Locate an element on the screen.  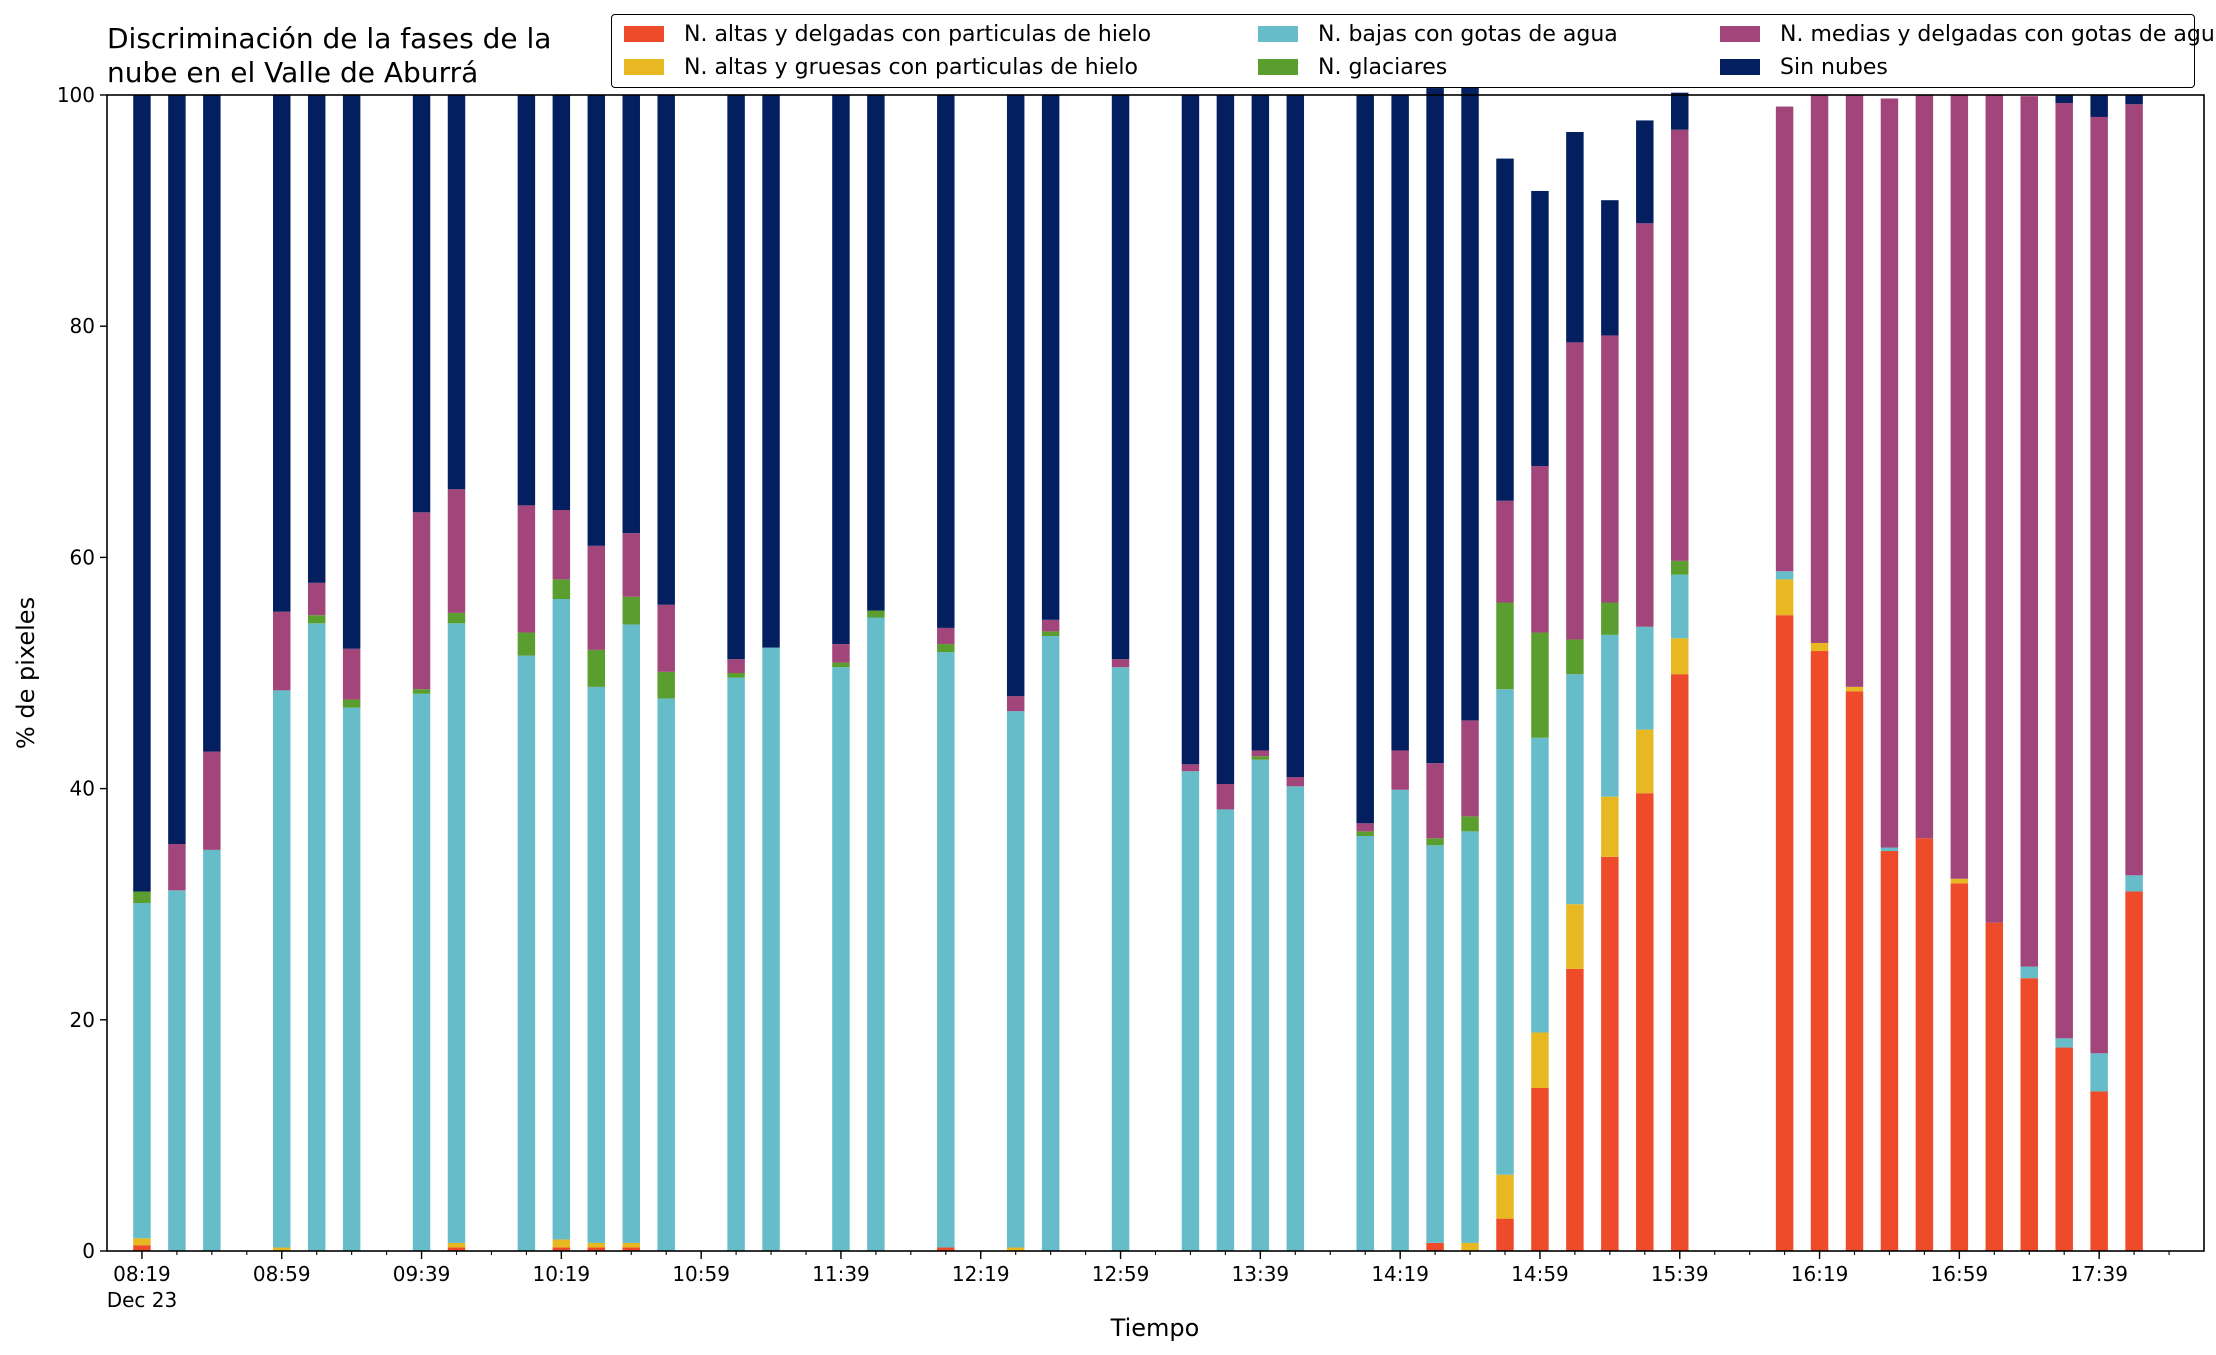
bar-segment-s0-t41 is located at coordinates (1959, 1067).